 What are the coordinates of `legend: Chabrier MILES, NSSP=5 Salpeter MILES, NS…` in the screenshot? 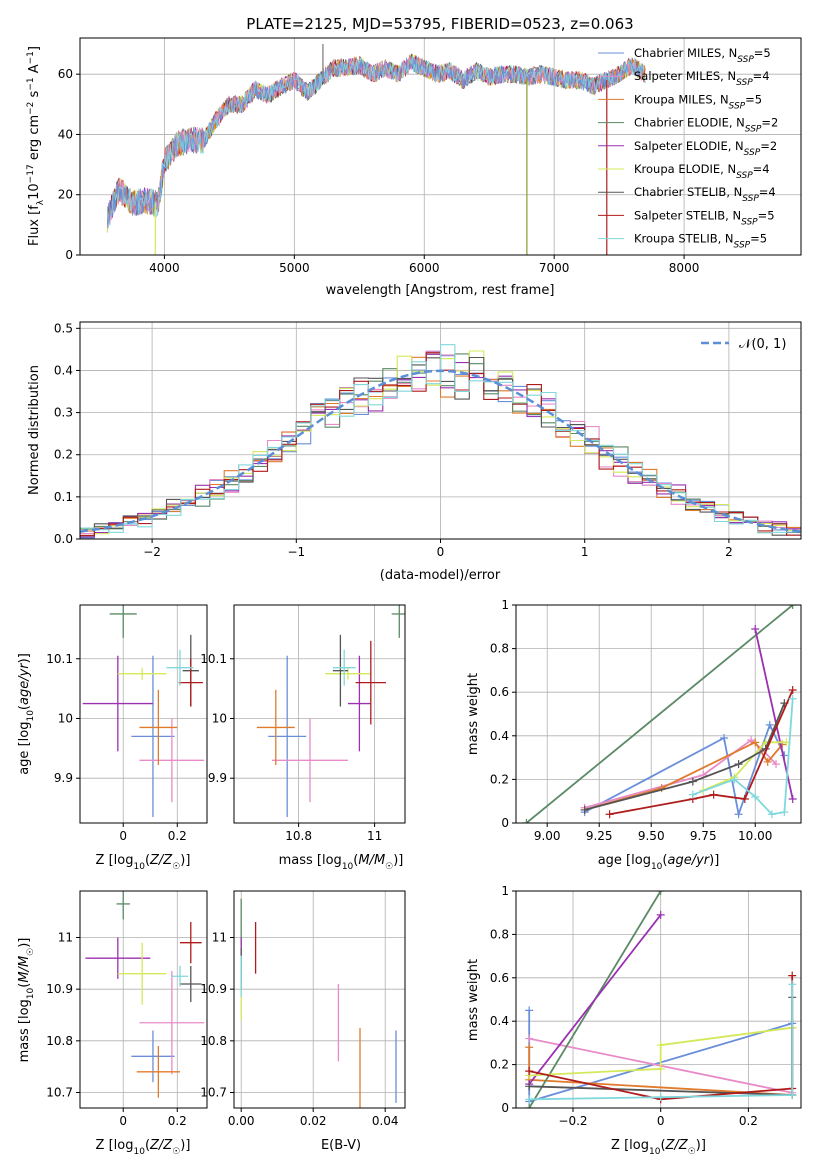 It's located at (688, 148).